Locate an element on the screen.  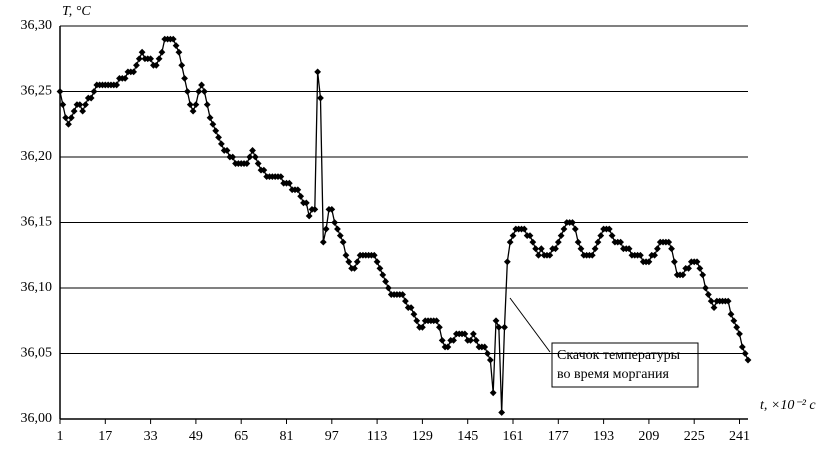
x-tick-label: 129 is located at coordinates (422, 436).